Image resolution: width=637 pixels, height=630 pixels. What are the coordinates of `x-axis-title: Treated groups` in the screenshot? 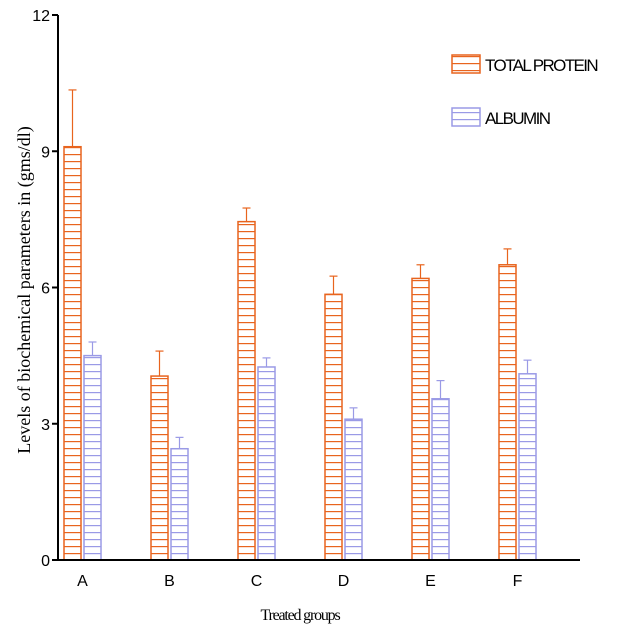 It's located at (300, 615).